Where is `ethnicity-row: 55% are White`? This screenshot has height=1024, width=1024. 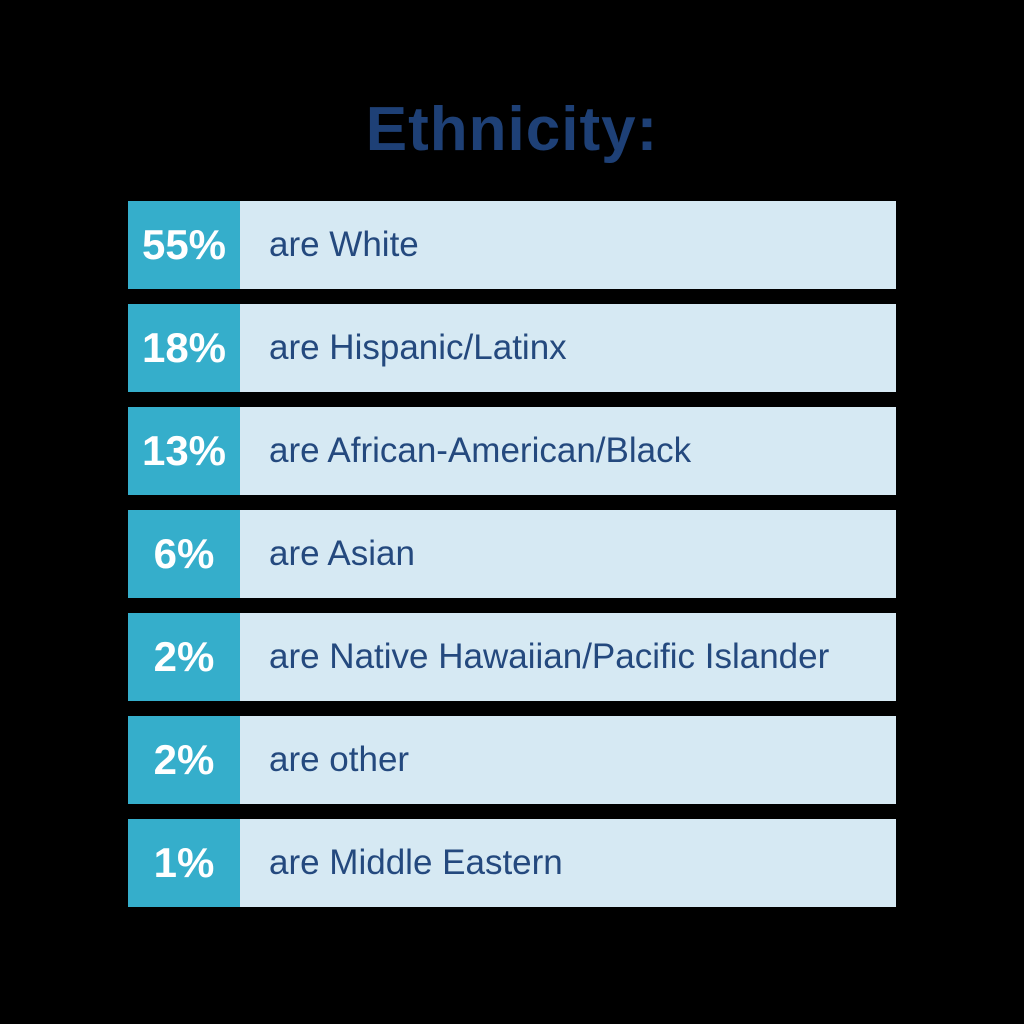 ethnicity-row: 55% are White is located at coordinates (512, 245).